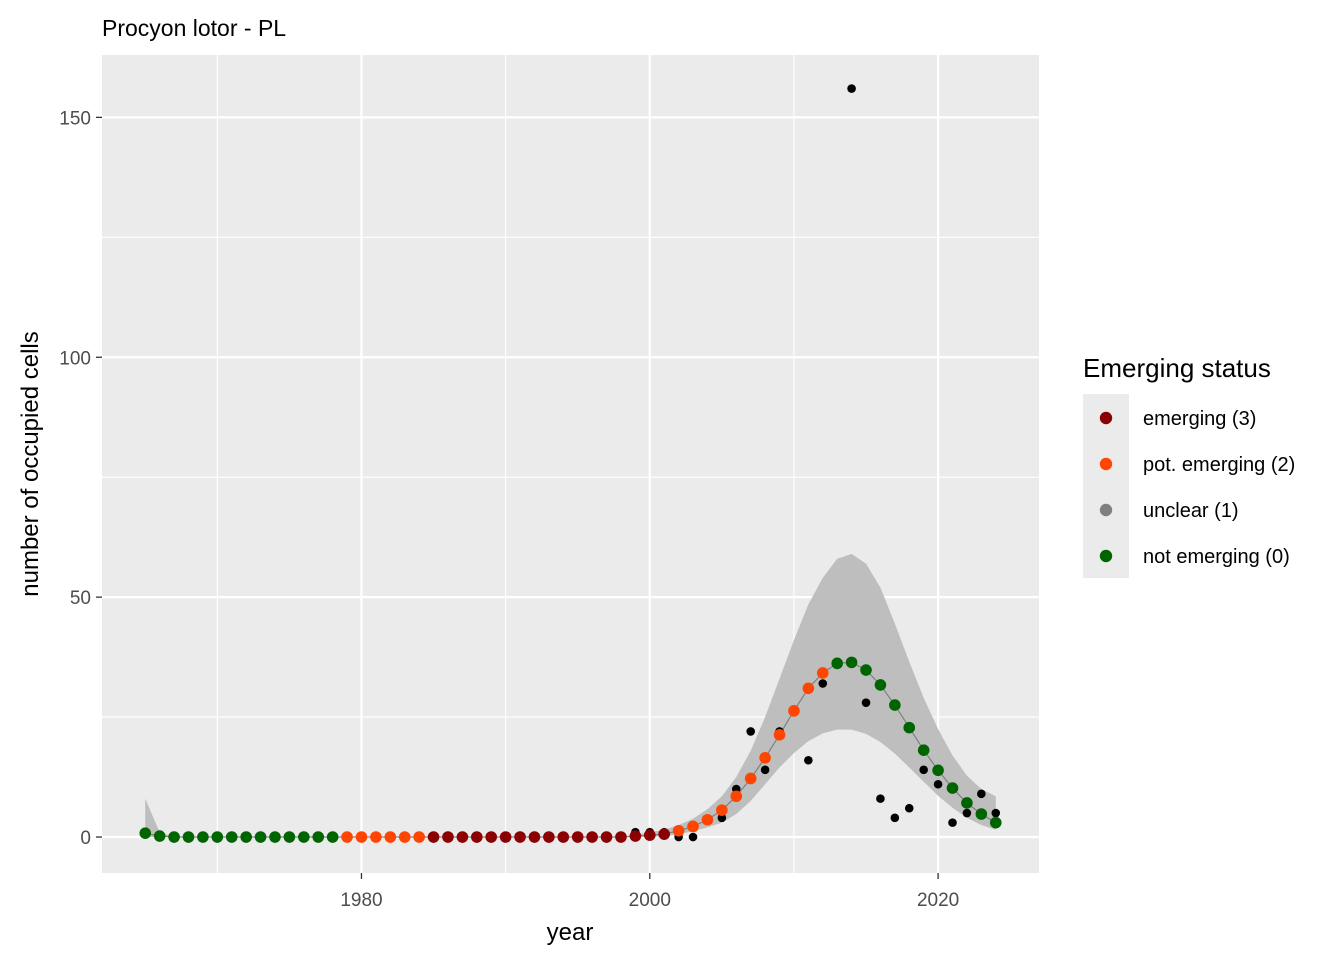 Image resolution: width=1344 pixels, height=960 pixels. What do you see at coordinates (938, 900) in the screenshot?
I see `x-tick-label: 2020` at bounding box center [938, 900].